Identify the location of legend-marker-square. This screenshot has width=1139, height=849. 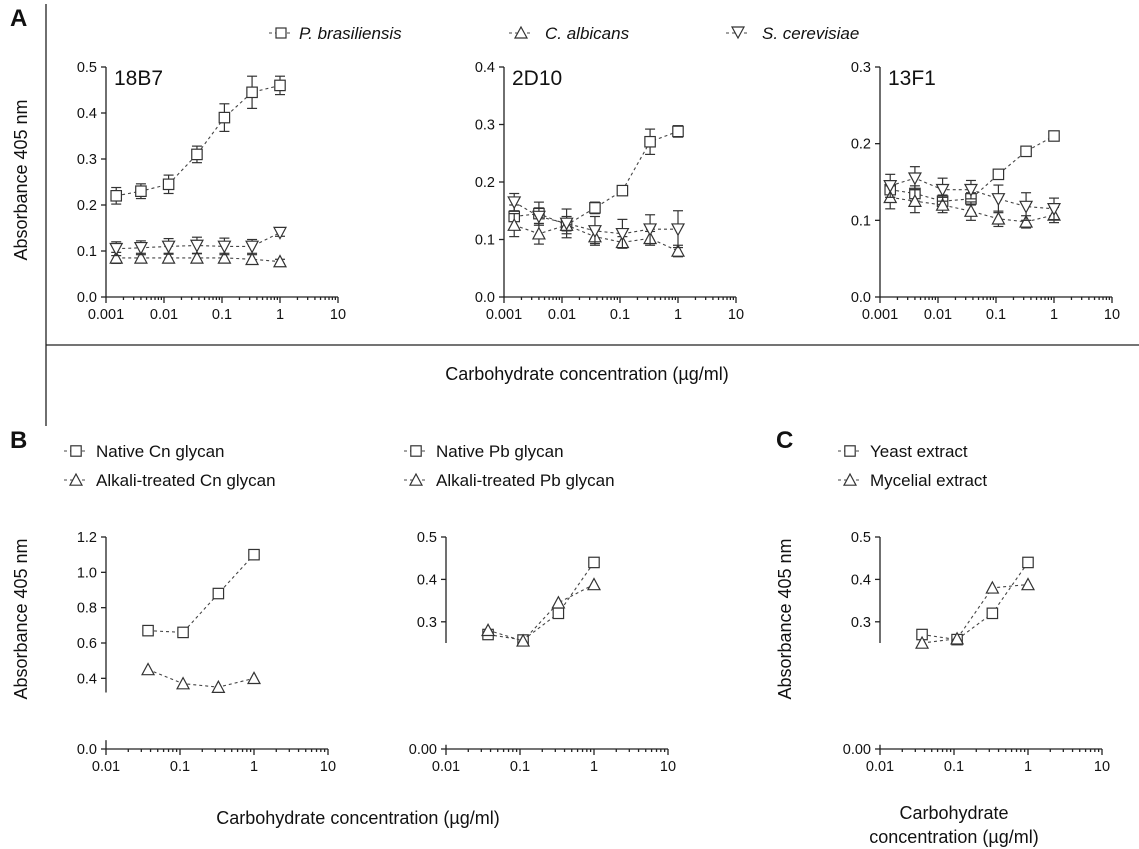
(281, 33).